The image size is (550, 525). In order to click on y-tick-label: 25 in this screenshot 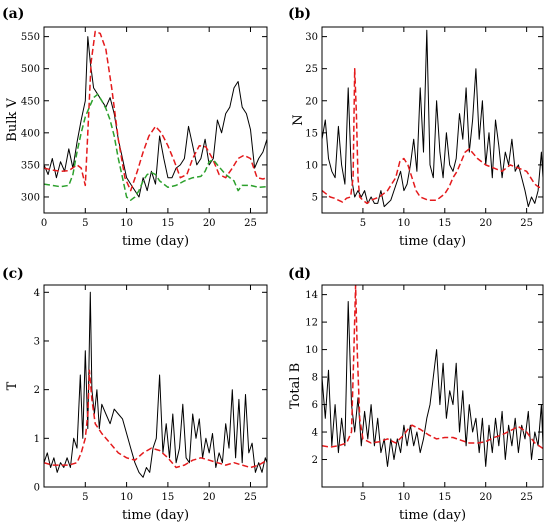, I will do `click(311, 69)`.